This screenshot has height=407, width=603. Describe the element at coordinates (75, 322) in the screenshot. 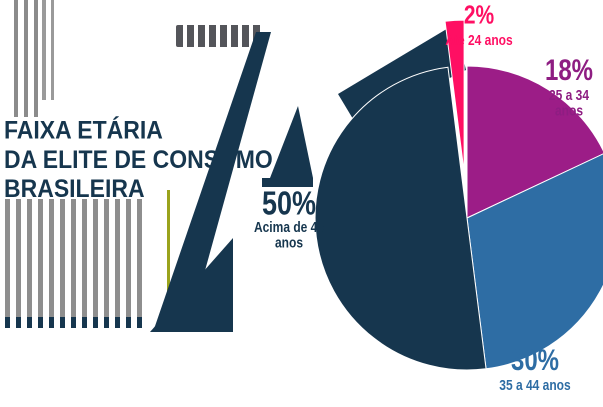

I see `decorative-barcode-tips` at that location.